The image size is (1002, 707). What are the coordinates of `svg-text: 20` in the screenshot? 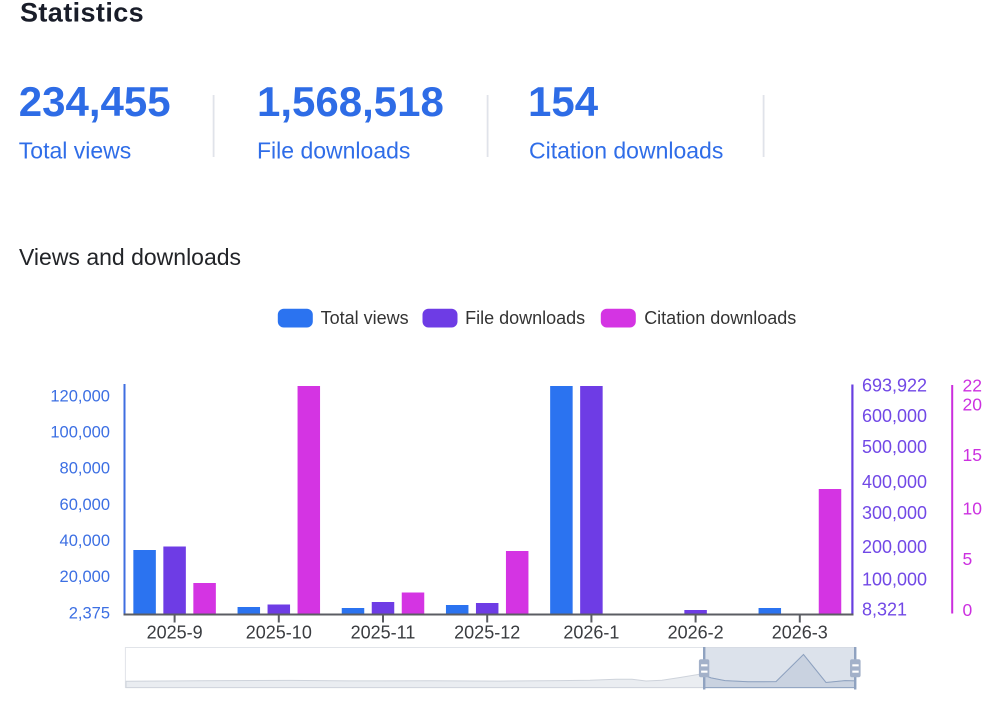 It's located at (973, 405).